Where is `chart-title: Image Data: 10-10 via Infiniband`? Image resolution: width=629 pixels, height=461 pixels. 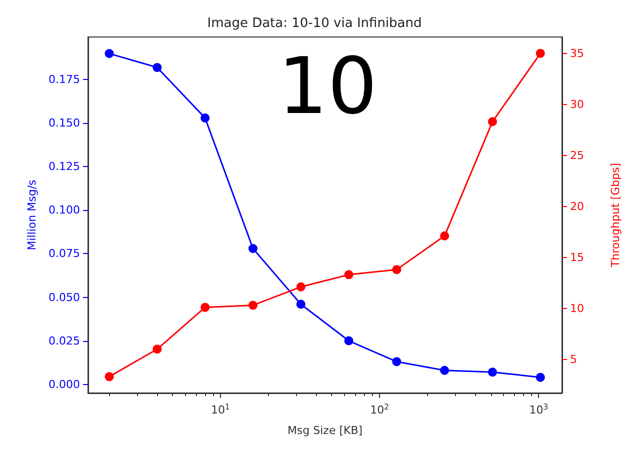 chart-title: Image Data: 10-10 via Infiniband is located at coordinates (314, 23).